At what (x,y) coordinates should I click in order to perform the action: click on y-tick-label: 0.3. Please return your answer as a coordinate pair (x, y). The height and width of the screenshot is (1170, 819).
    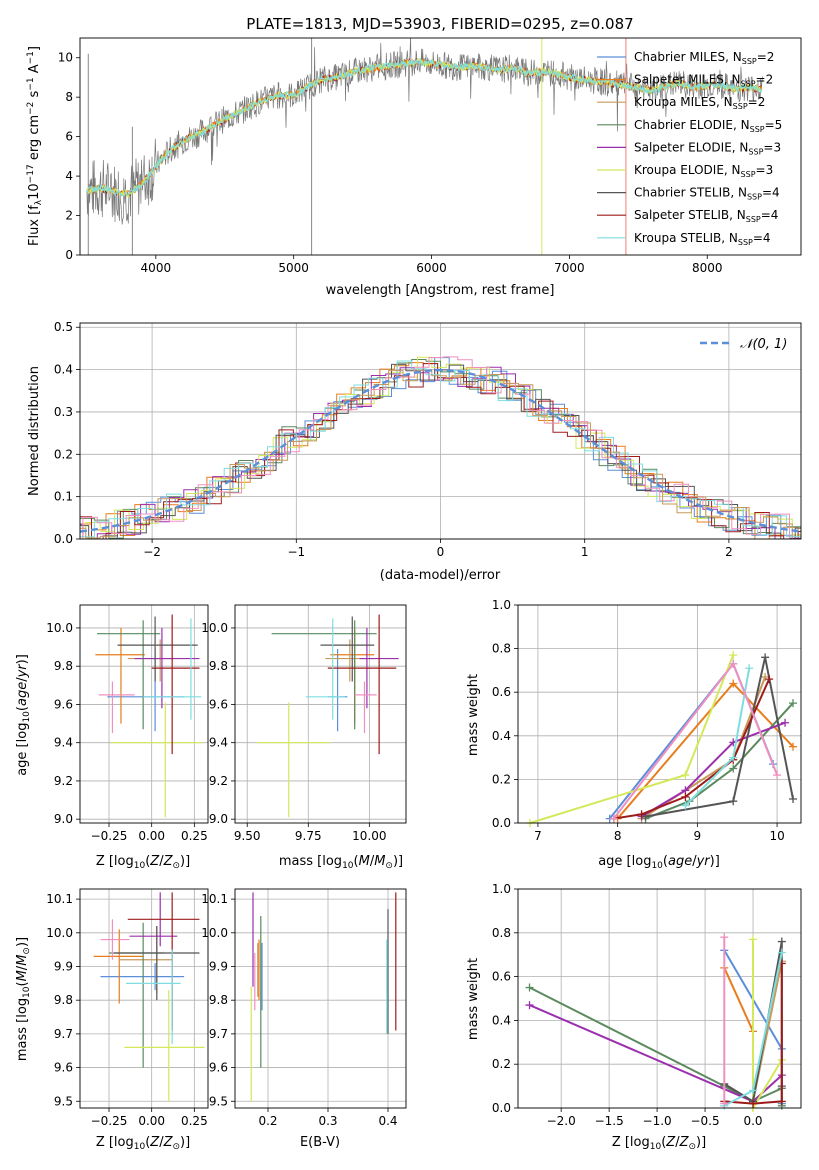
    Looking at the image, I should click on (63, 412).